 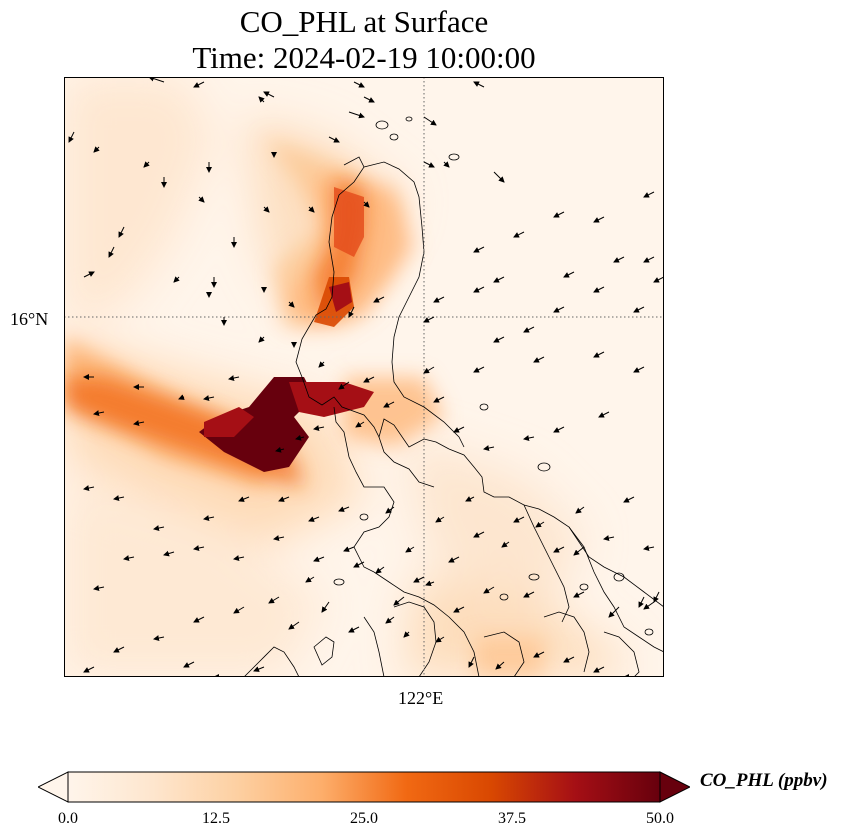 What do you see at coordinates (421, 698) in the screenshot?
I see `longitude-label: 122°E` at bounding box center [421, 698].